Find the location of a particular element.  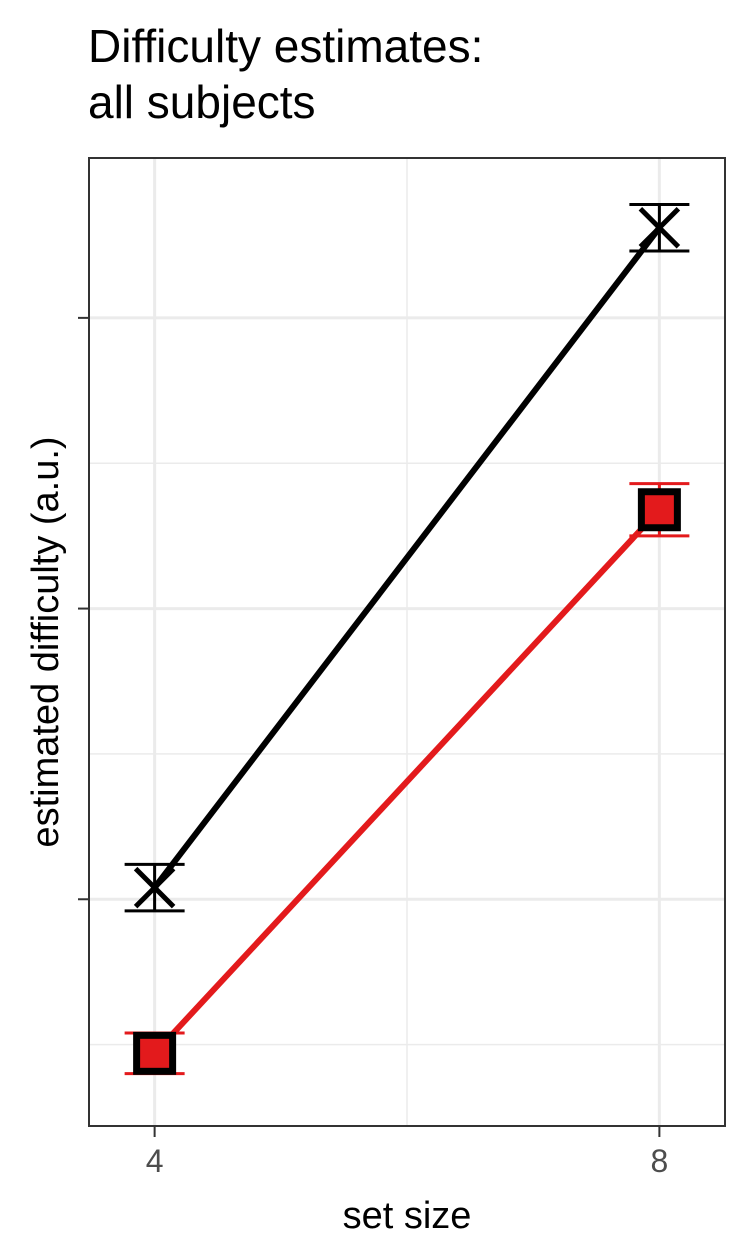

x-tick-label: 4 is located at coordinates (155, 1161).